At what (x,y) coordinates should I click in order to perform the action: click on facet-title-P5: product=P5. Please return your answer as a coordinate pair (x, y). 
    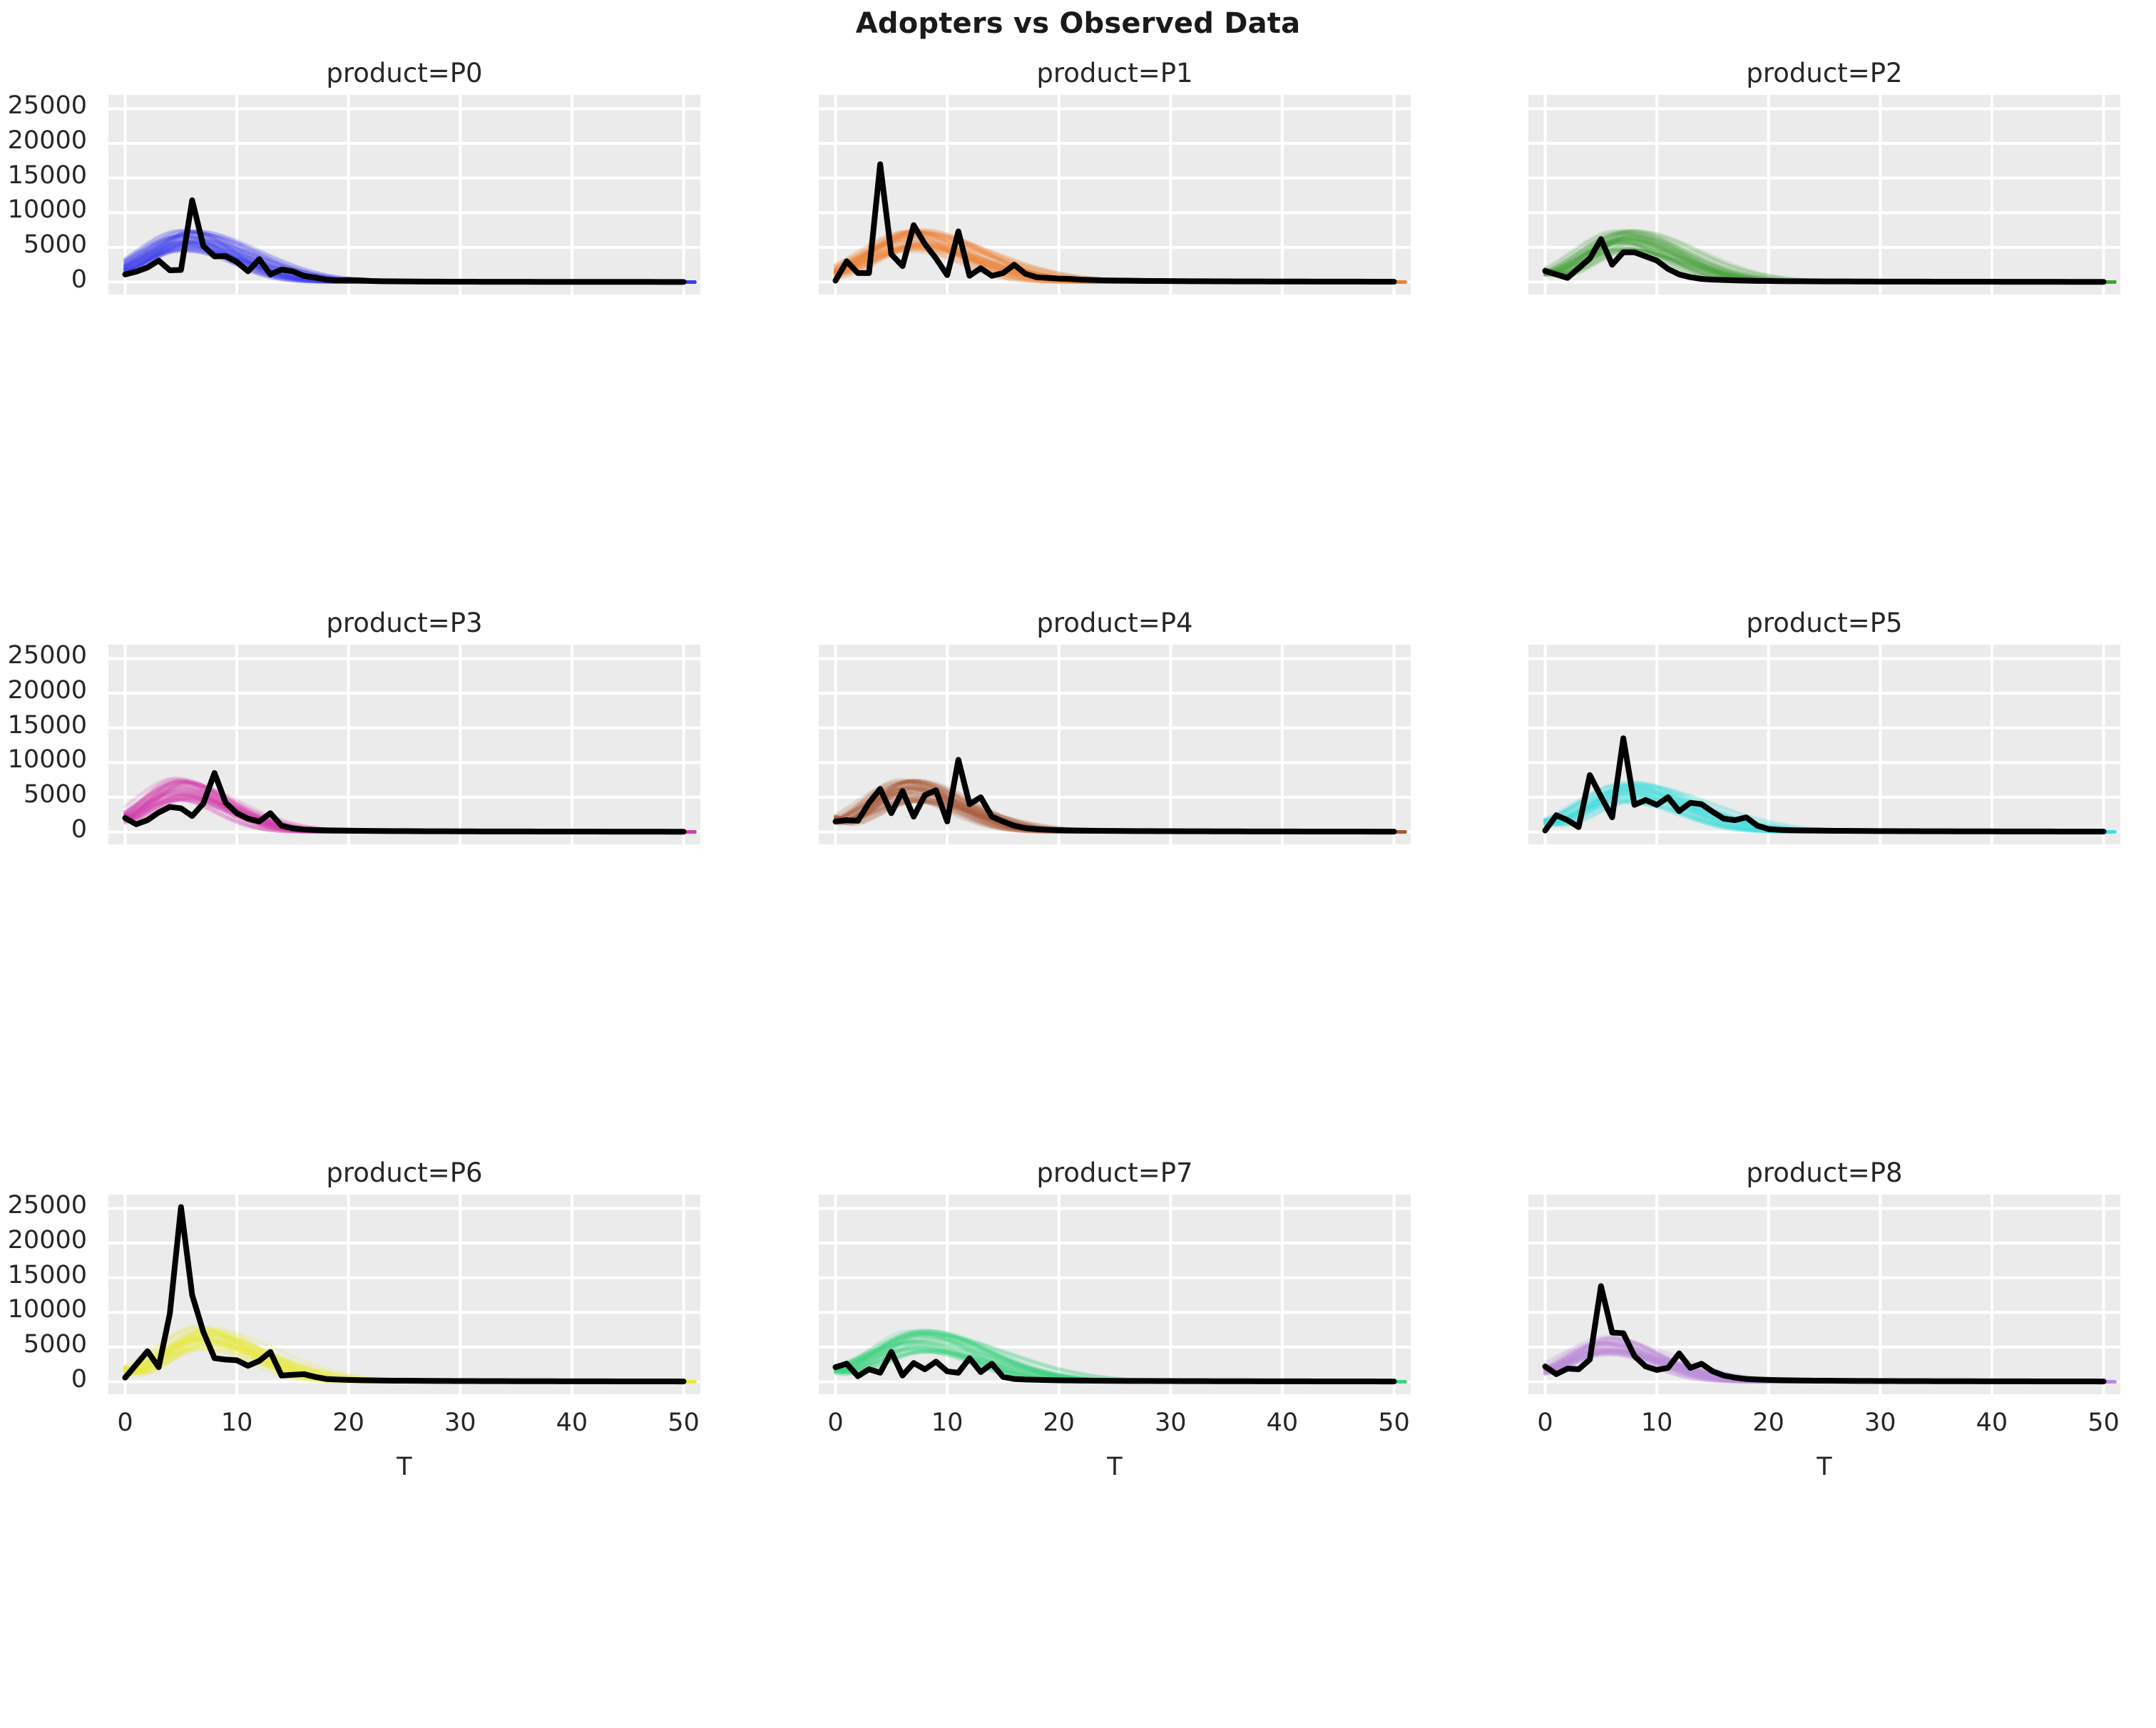
    Looking at the image, I should click on (1824, 623).